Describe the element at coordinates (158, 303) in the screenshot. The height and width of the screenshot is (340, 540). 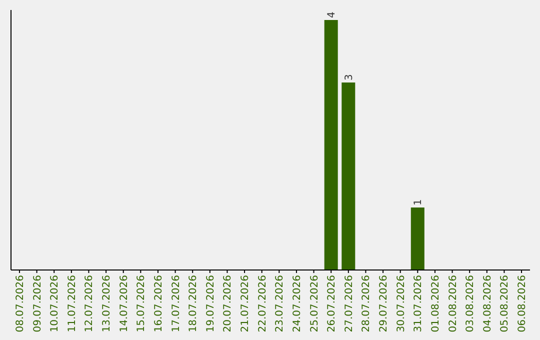
I see `x-tick-label: 16.07.2026` at that location.